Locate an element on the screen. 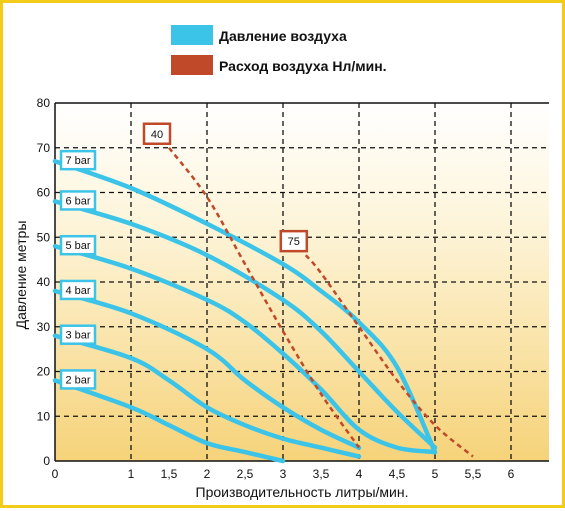 The image size is (565, 511). pressure-label: 2 bar is located at coordinates (77, 380).